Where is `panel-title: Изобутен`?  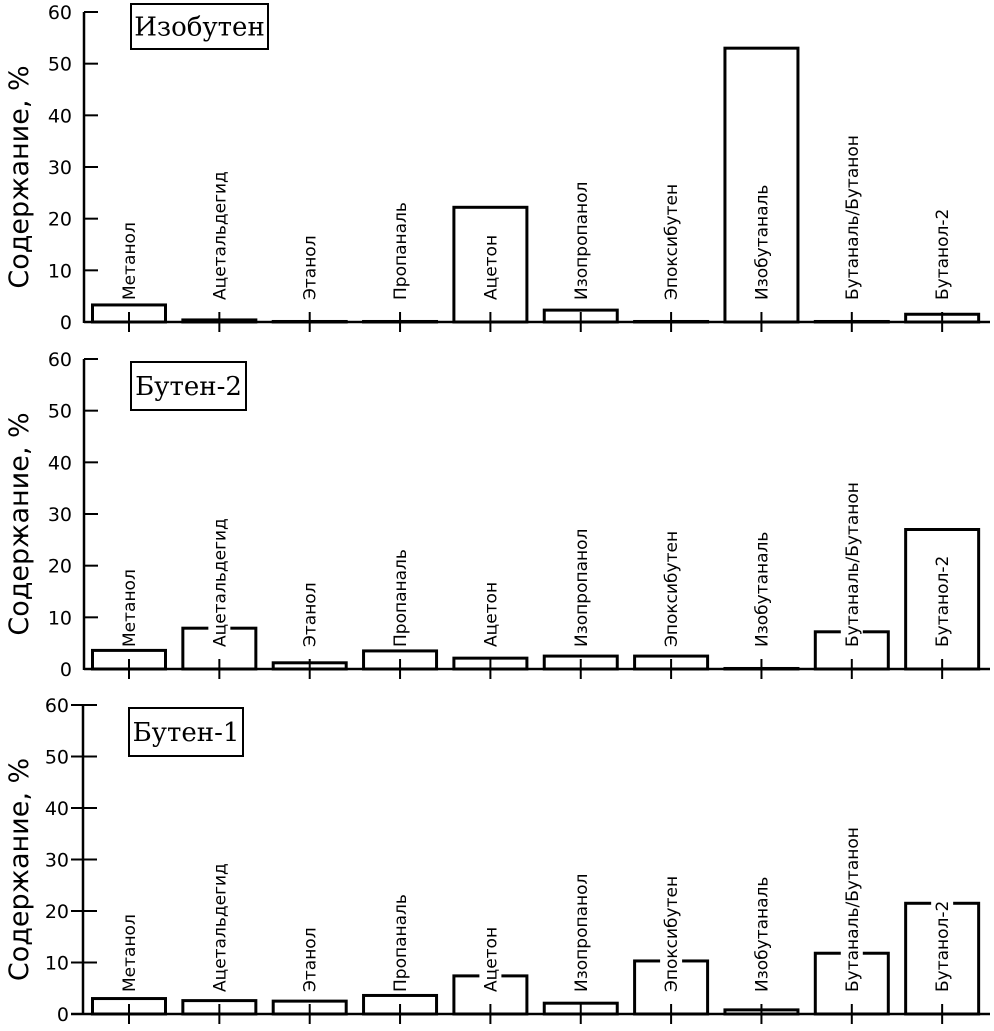 panel-title: Изобутен is located at coordinates (199, 28).